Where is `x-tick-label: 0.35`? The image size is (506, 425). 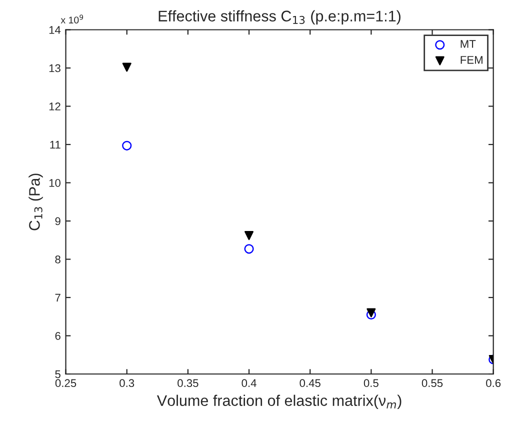 x-tick-label: 0.35 is located at coordinates (188, 383).